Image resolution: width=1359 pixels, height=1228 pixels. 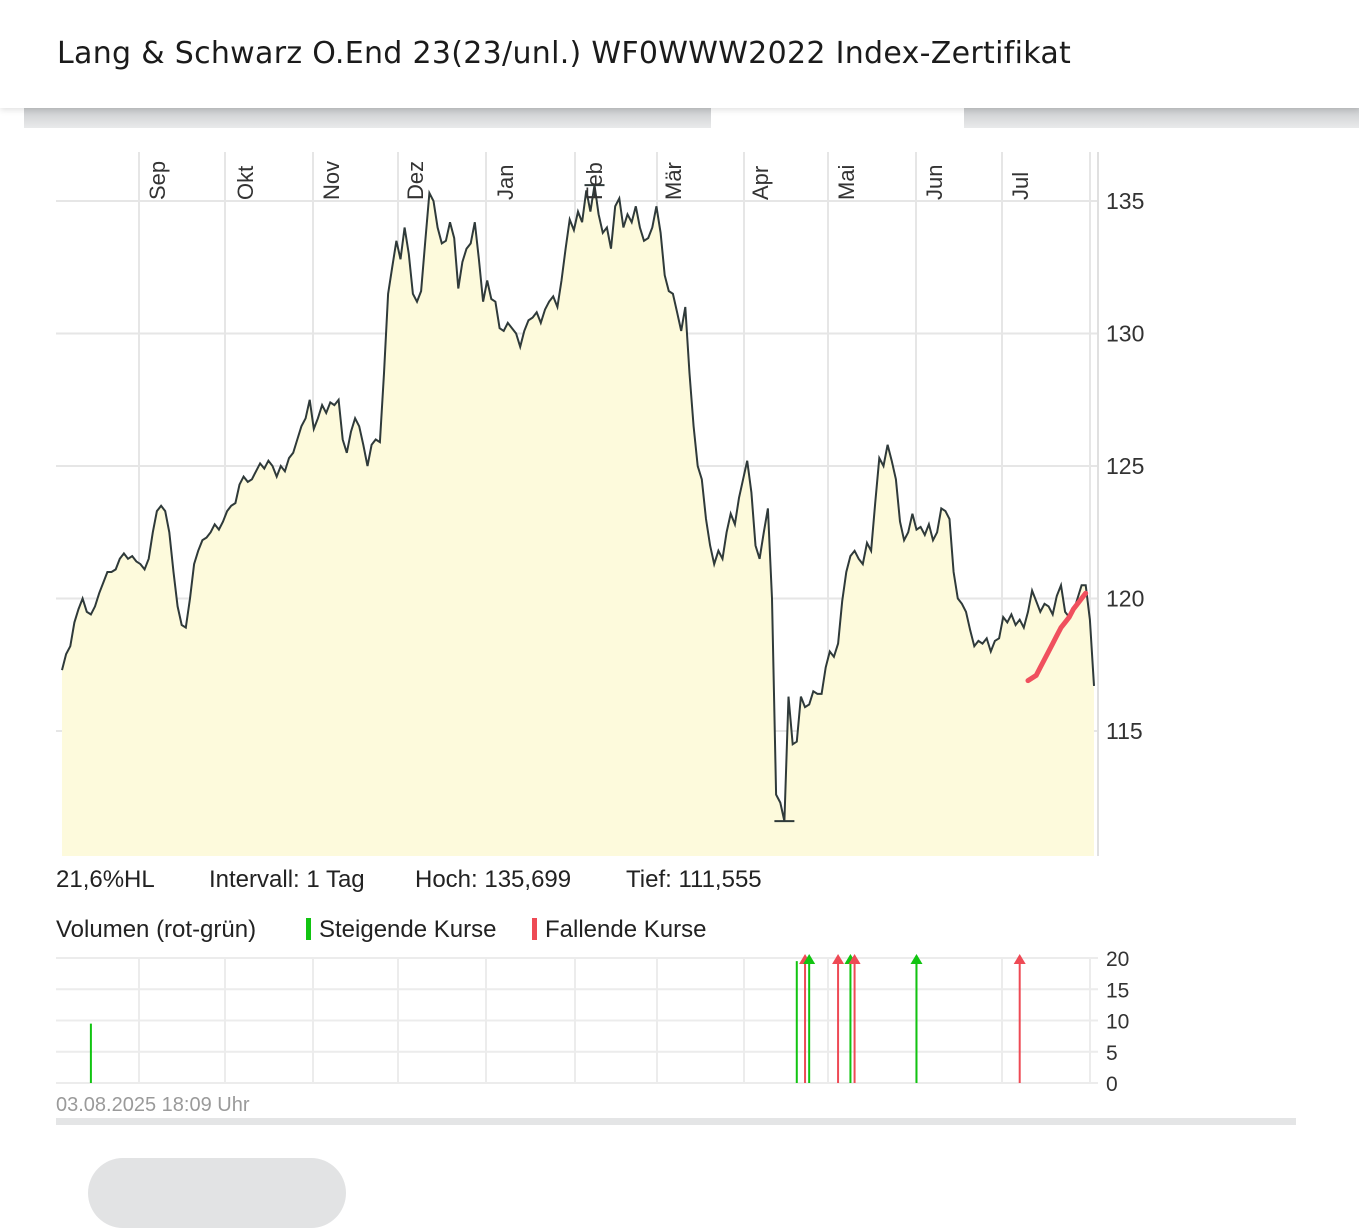 What do you see at coordinates (1124, 731) in the screenshot?
I see `price-tick-label: 115` at bounding box center [1124, 731].